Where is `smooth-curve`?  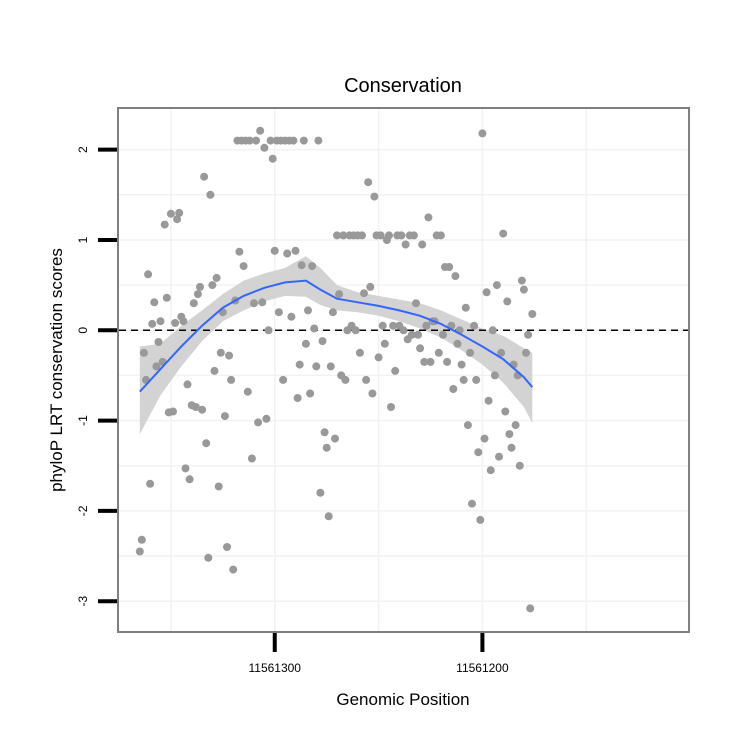 smooth-curve is located at coordinates (336, 336).